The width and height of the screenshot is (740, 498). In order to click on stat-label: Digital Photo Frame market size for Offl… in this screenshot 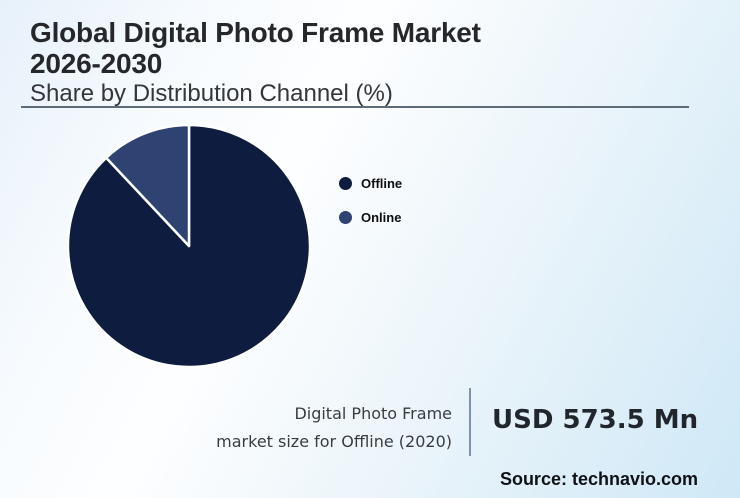, I will do `click(292, 428)`.